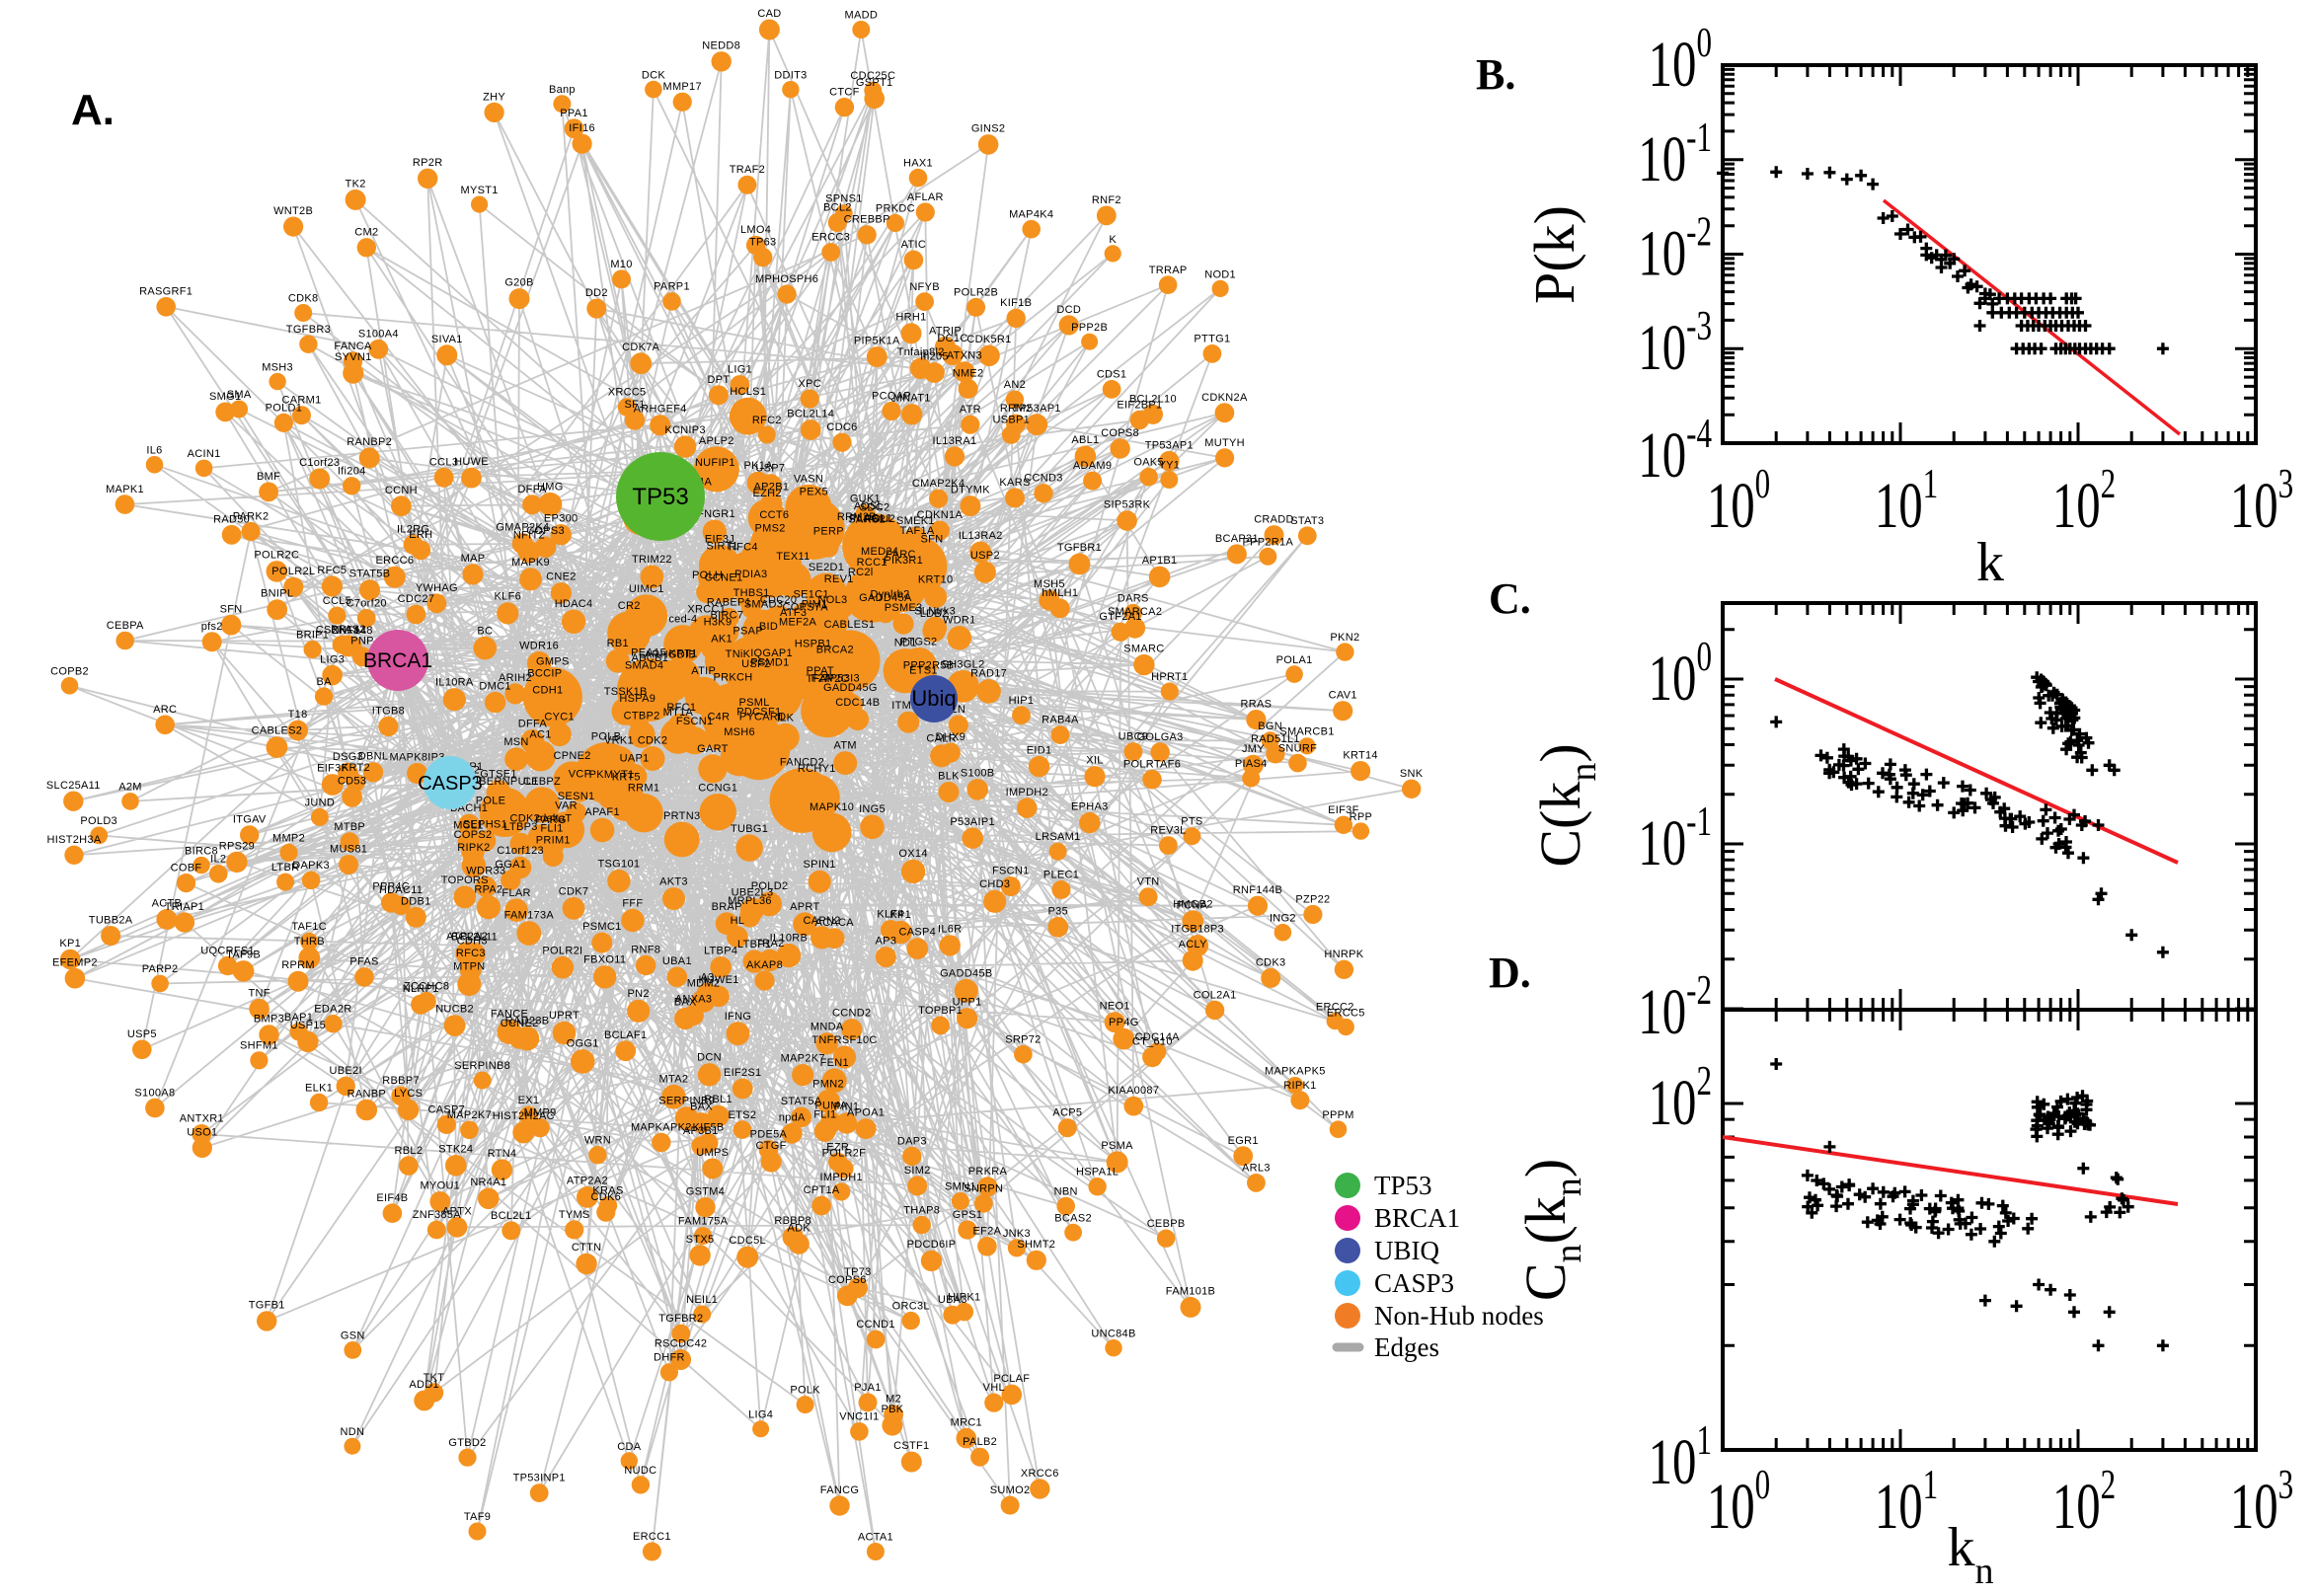 This screenshot has width=2316, height=1596. I want to click on svg-text: PEA15, so click(648, 652).